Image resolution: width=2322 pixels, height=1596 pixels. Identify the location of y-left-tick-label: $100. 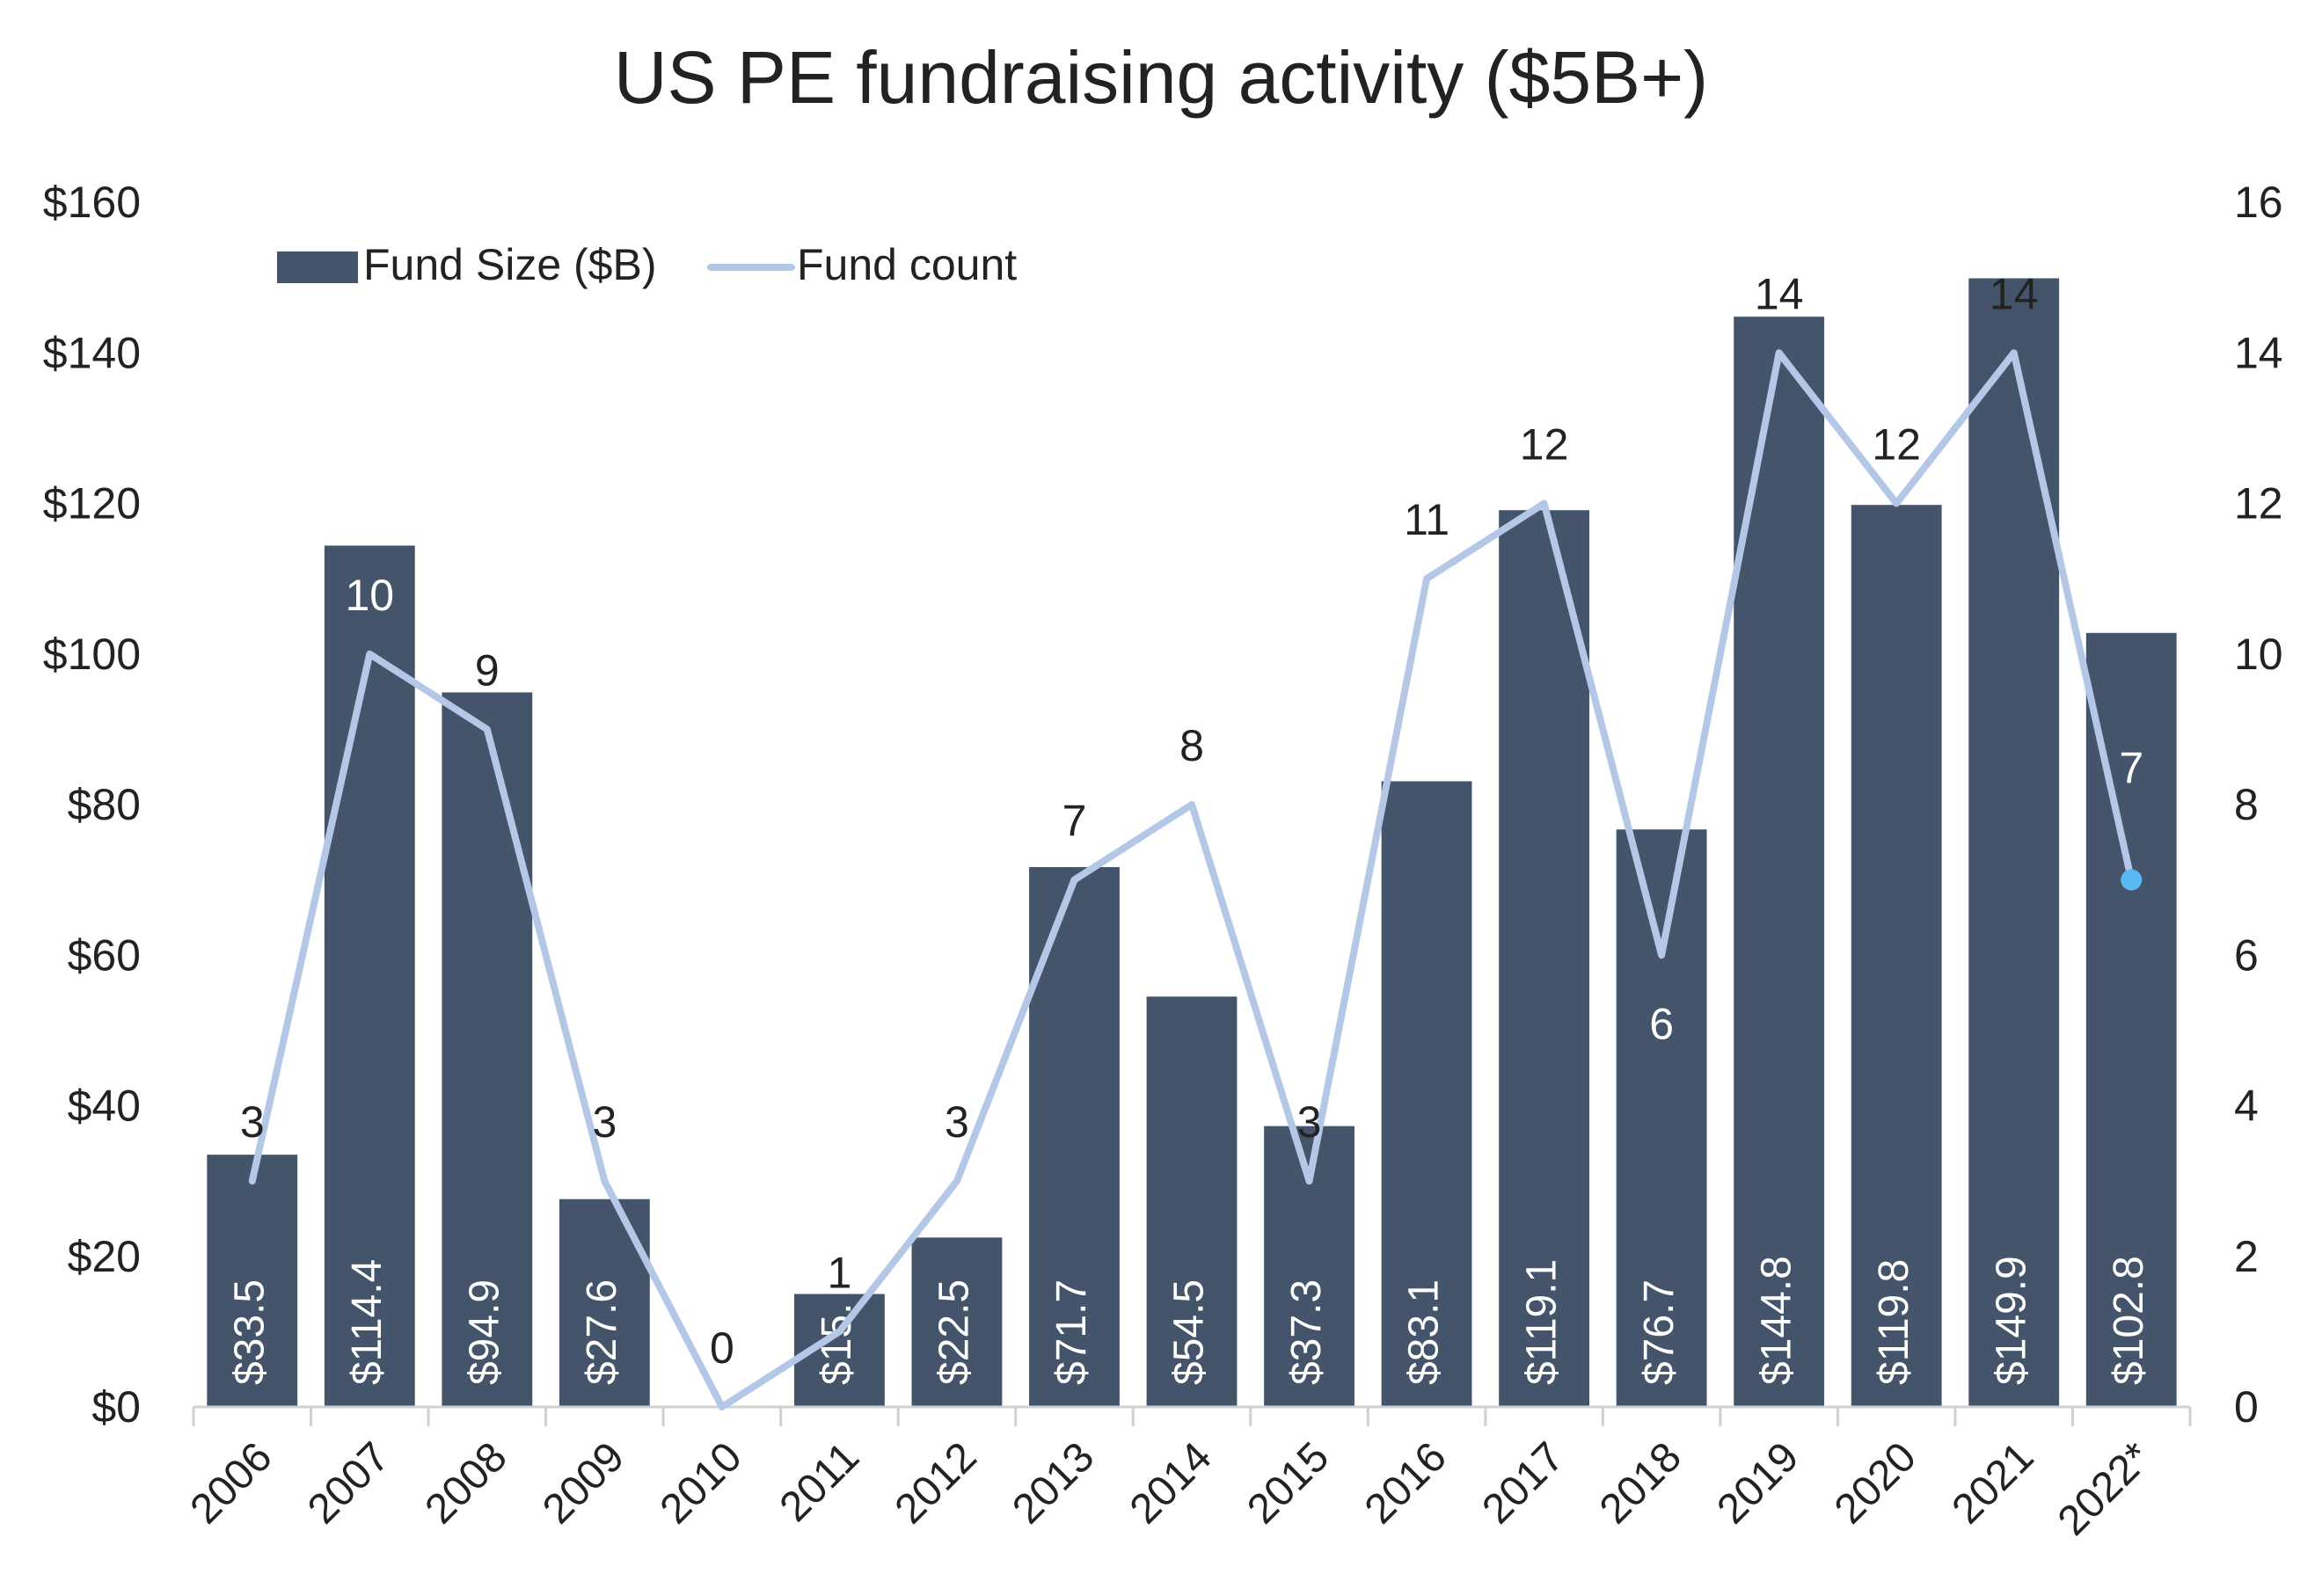
(92, 654).